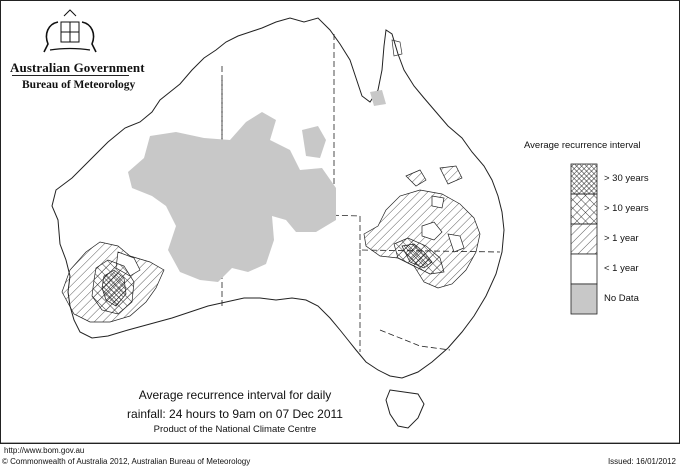 This screenshot has height=467, width=680. I want to click on footer-url-link: http://www.bom.gov.au, so click(44, 450).